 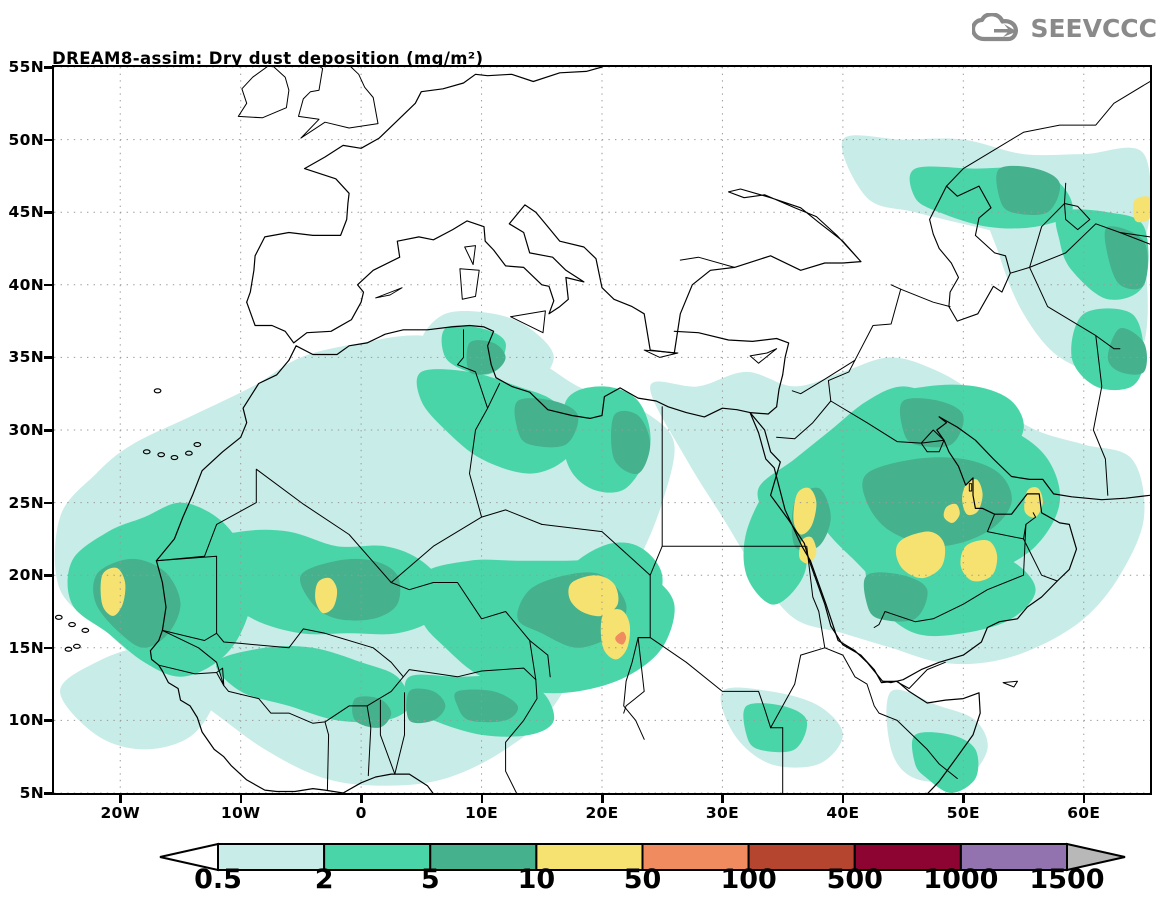 I want to click on colorbar-tick-label: 1000, so click(x=961, y=879).